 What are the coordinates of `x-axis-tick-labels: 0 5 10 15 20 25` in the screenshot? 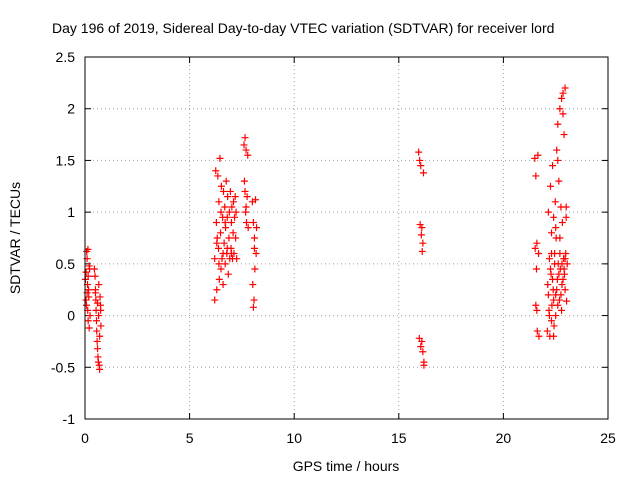 It's located at (348, 438).